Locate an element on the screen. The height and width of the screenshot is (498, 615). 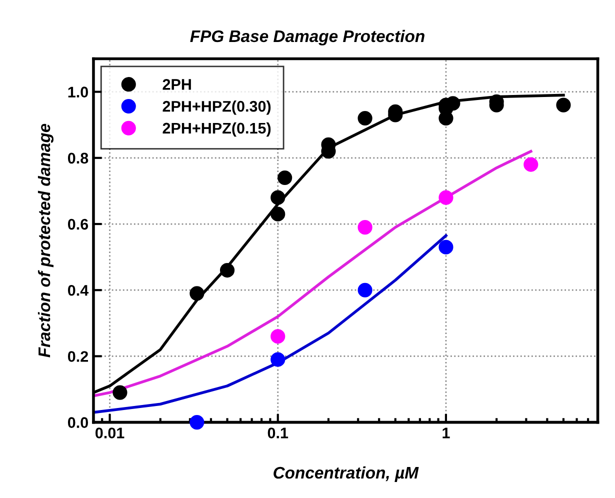
y-tick-label: 0.8 is located at coordinates (78, 158).